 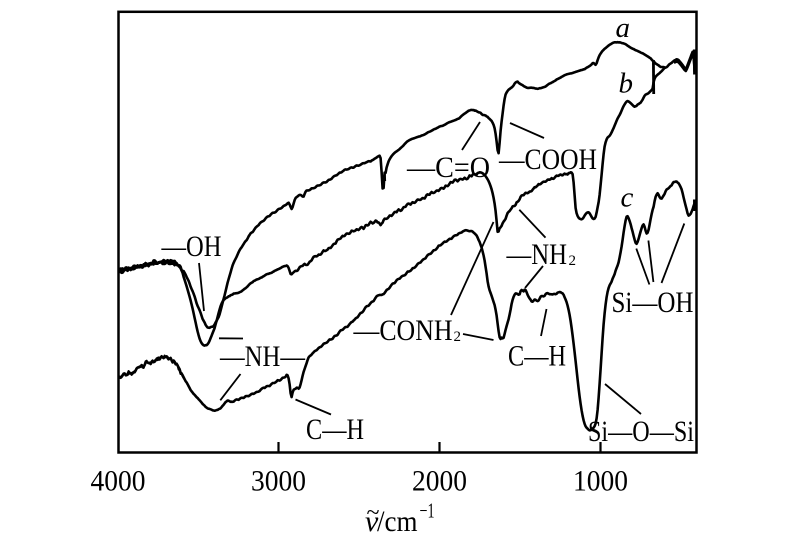 What do you see at coordinates (397, 521) in the screenshot?
I see `svg-text: /cm` at bounding box center [397, 521].